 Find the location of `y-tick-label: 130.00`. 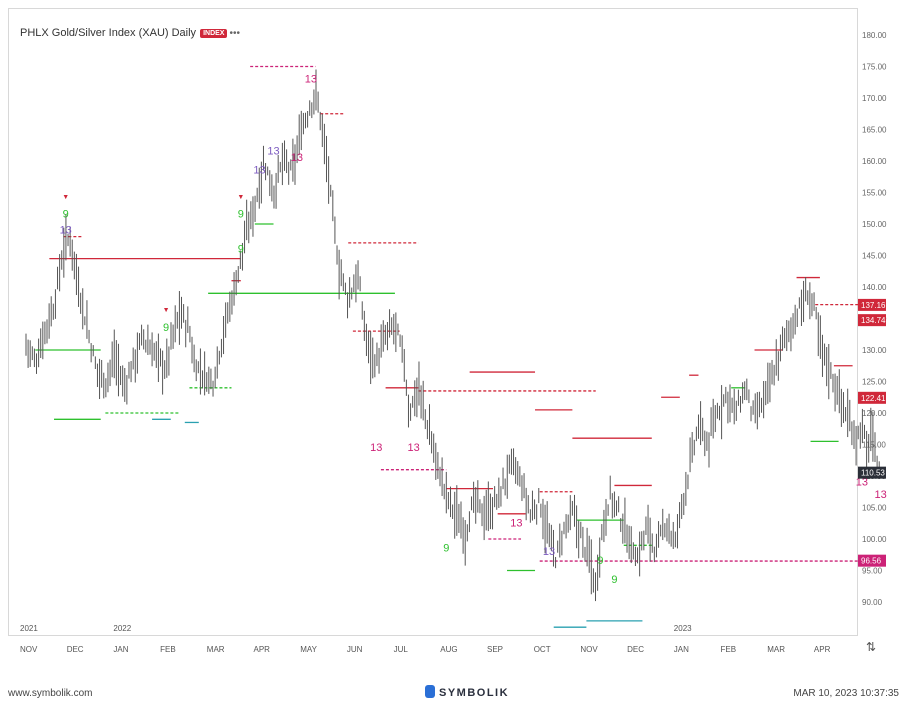

y-tick-label: 130.00 is located at coordinates (874, 350).